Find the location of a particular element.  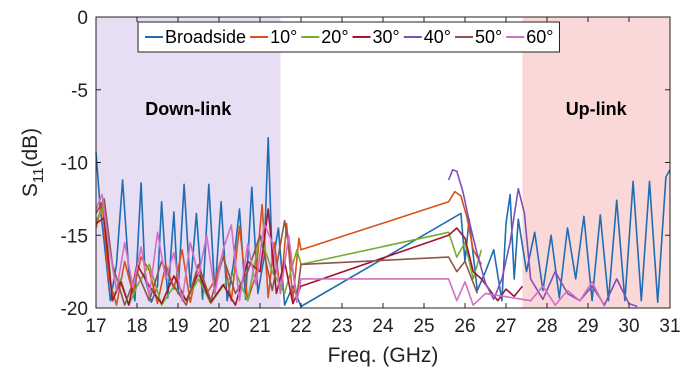

y-axis-title: S11(dB) is located at coordinates (33, 162).